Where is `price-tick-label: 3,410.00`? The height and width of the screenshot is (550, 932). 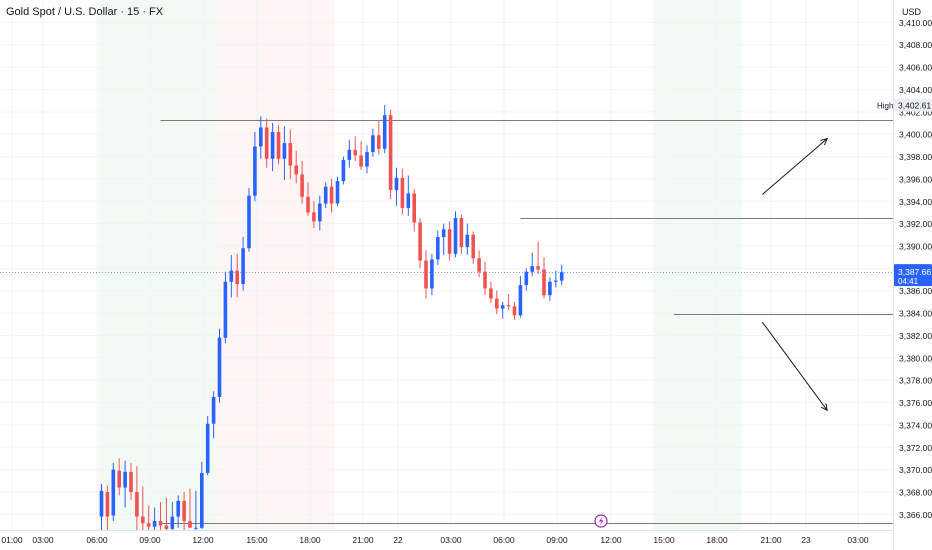
price-tick-label: 3,410.00 is located at coordinates (915, 23).